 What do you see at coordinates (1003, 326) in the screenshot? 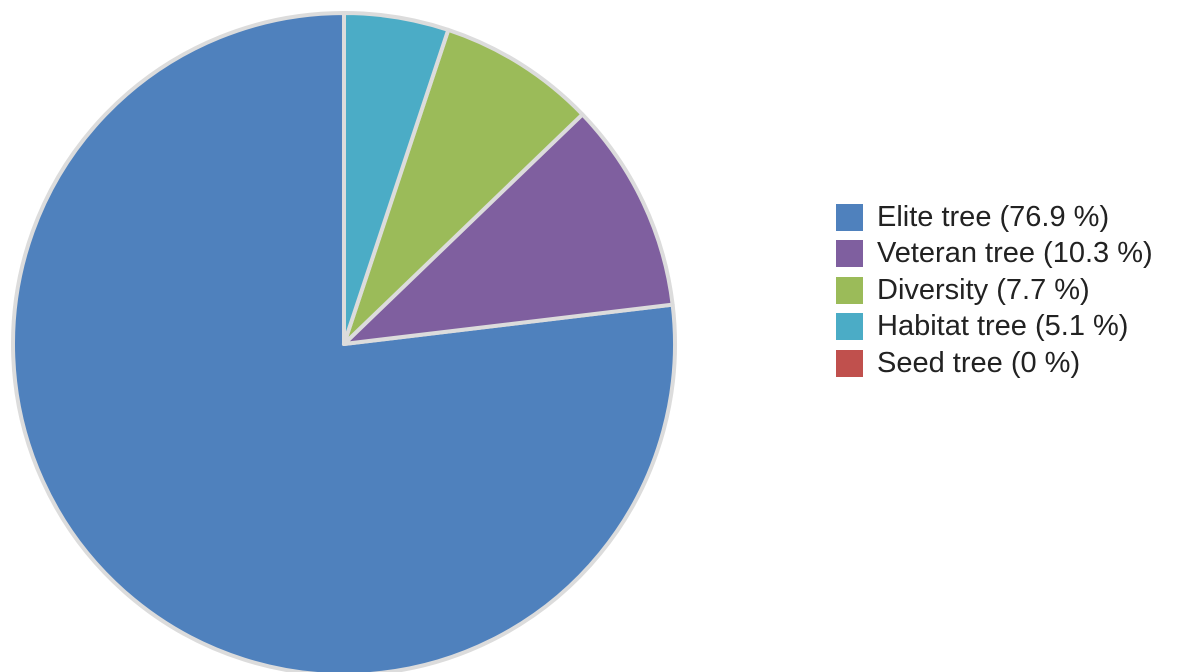
I see `legend-label: Habitat tree (5.1 %)` at bounding box center [1003, 326].